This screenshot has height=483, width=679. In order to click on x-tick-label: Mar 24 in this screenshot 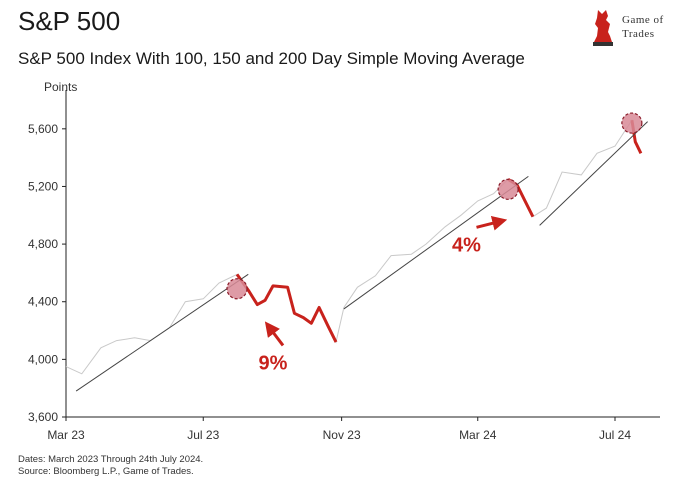, I will do `click(478, 435)`.